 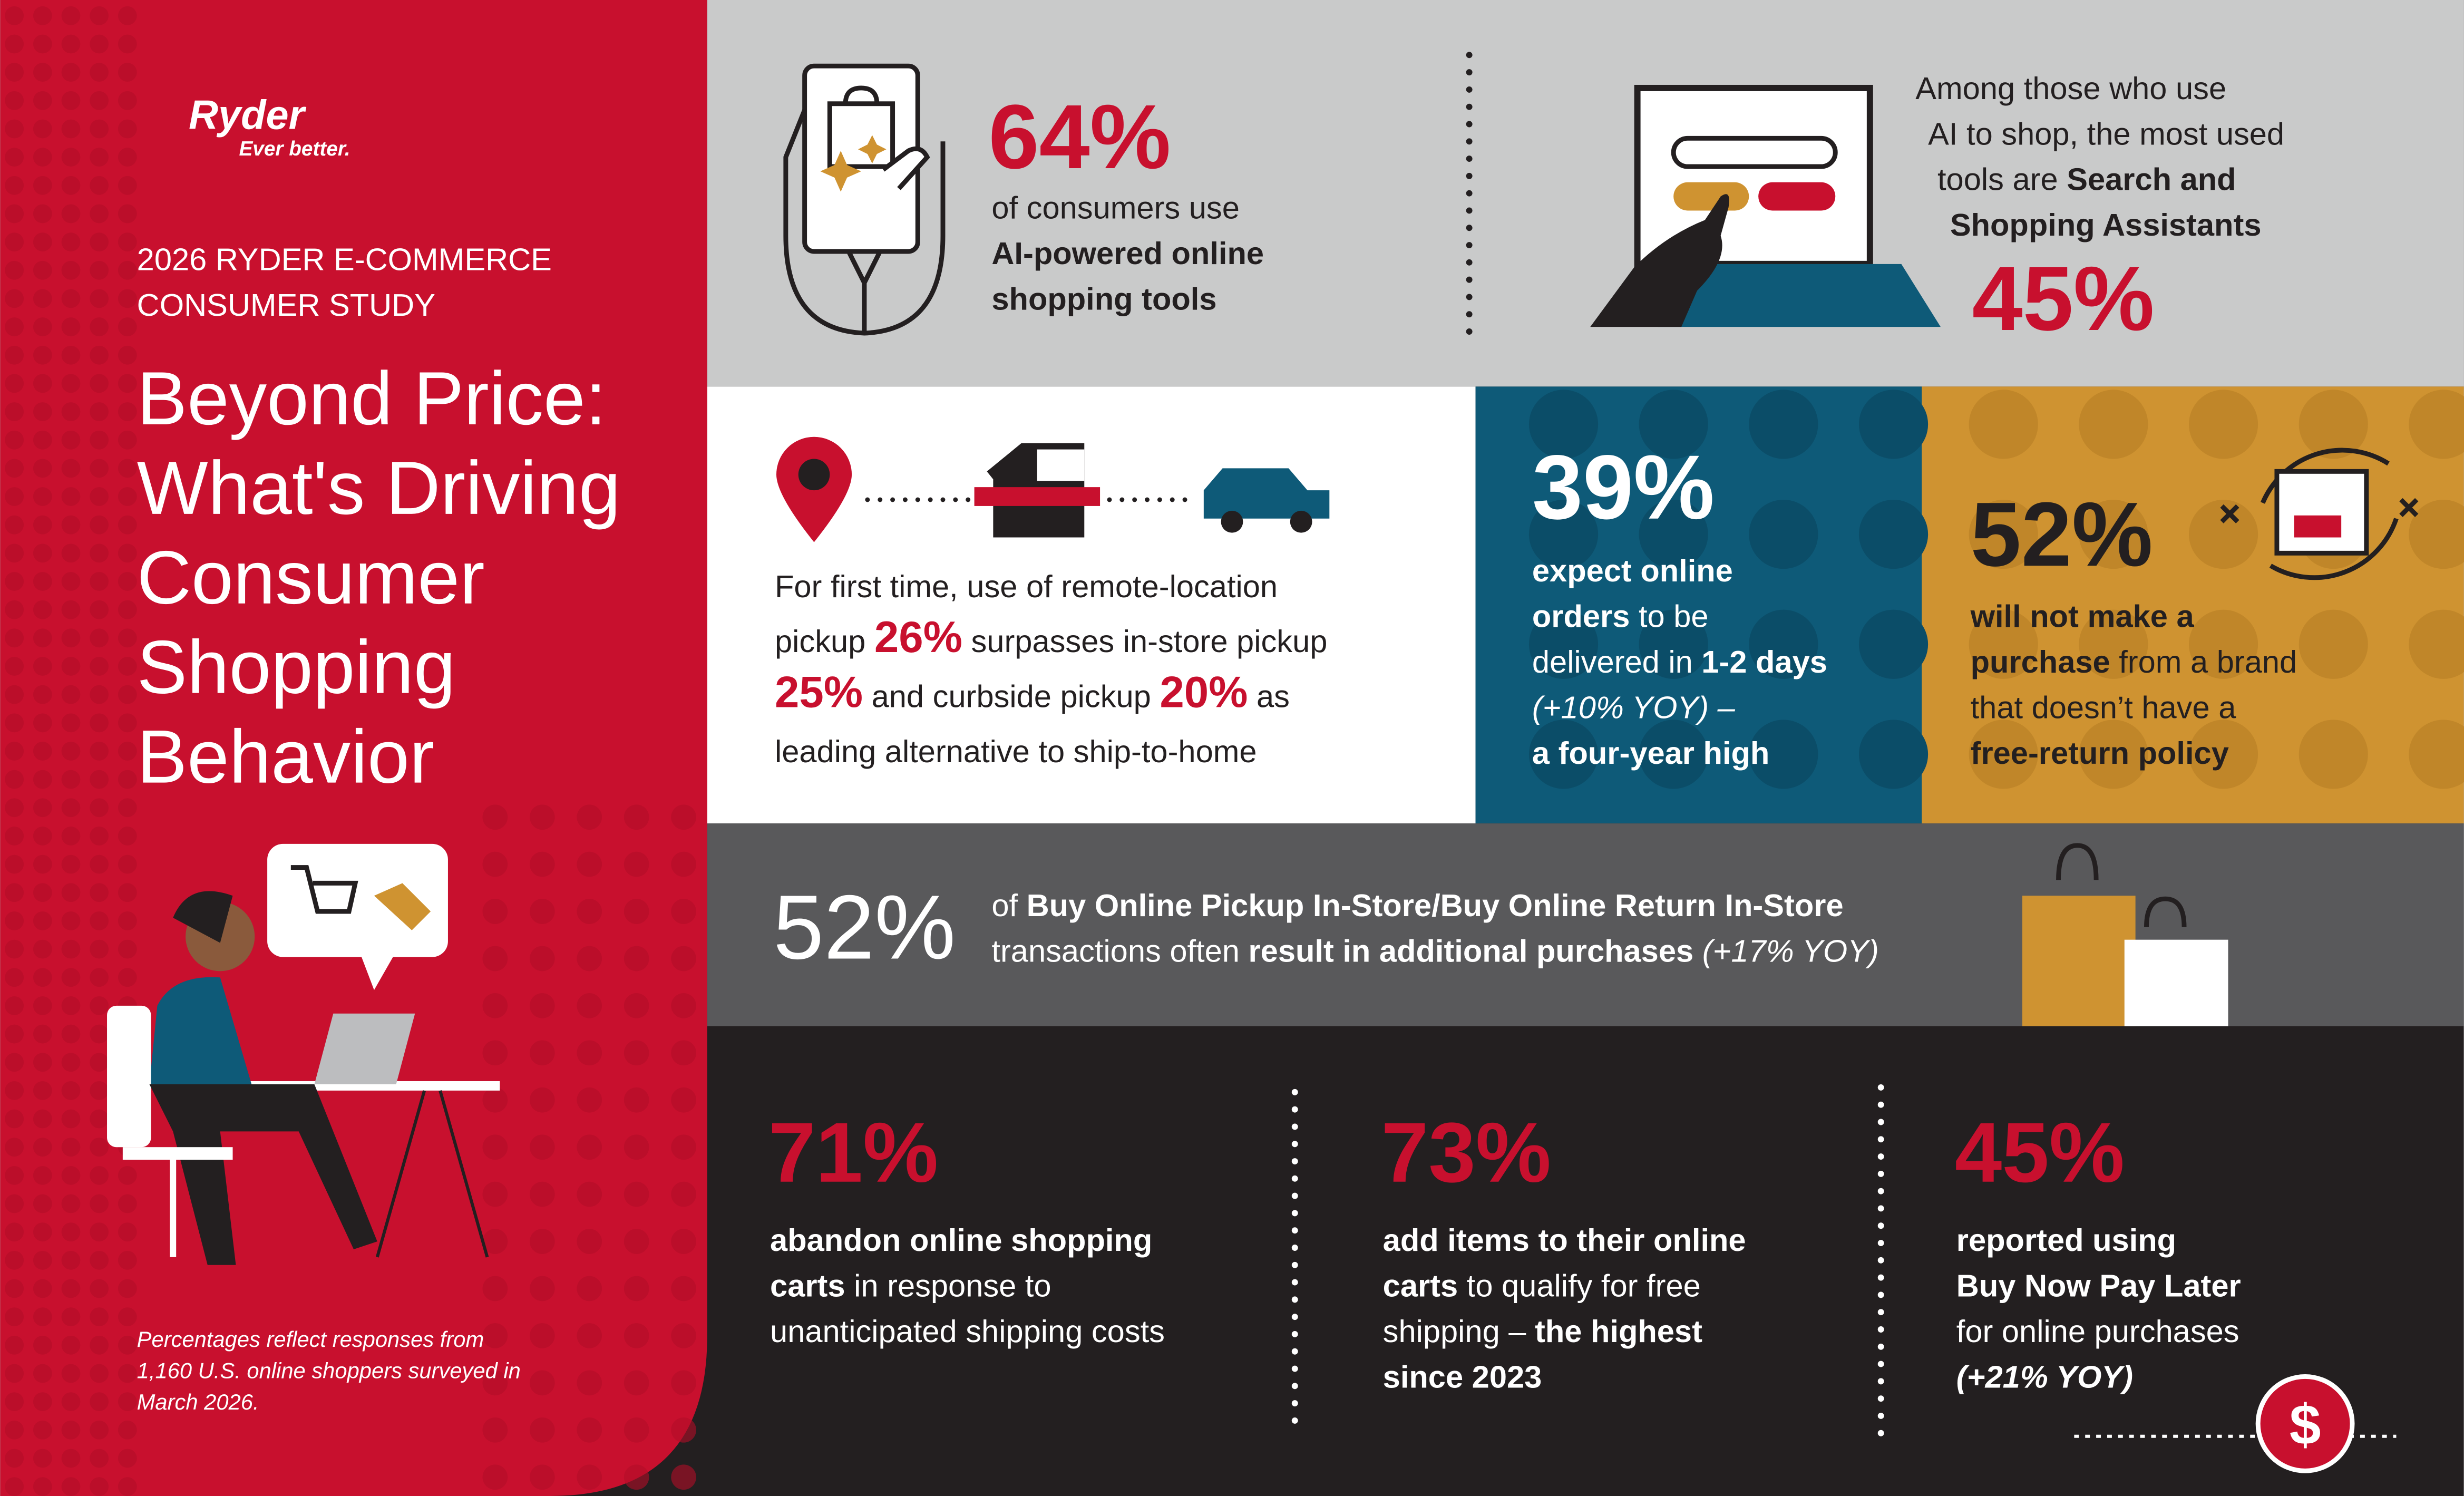 I want to click on text-line: Percentages reflect responses from, so click(x=310, y=1339).